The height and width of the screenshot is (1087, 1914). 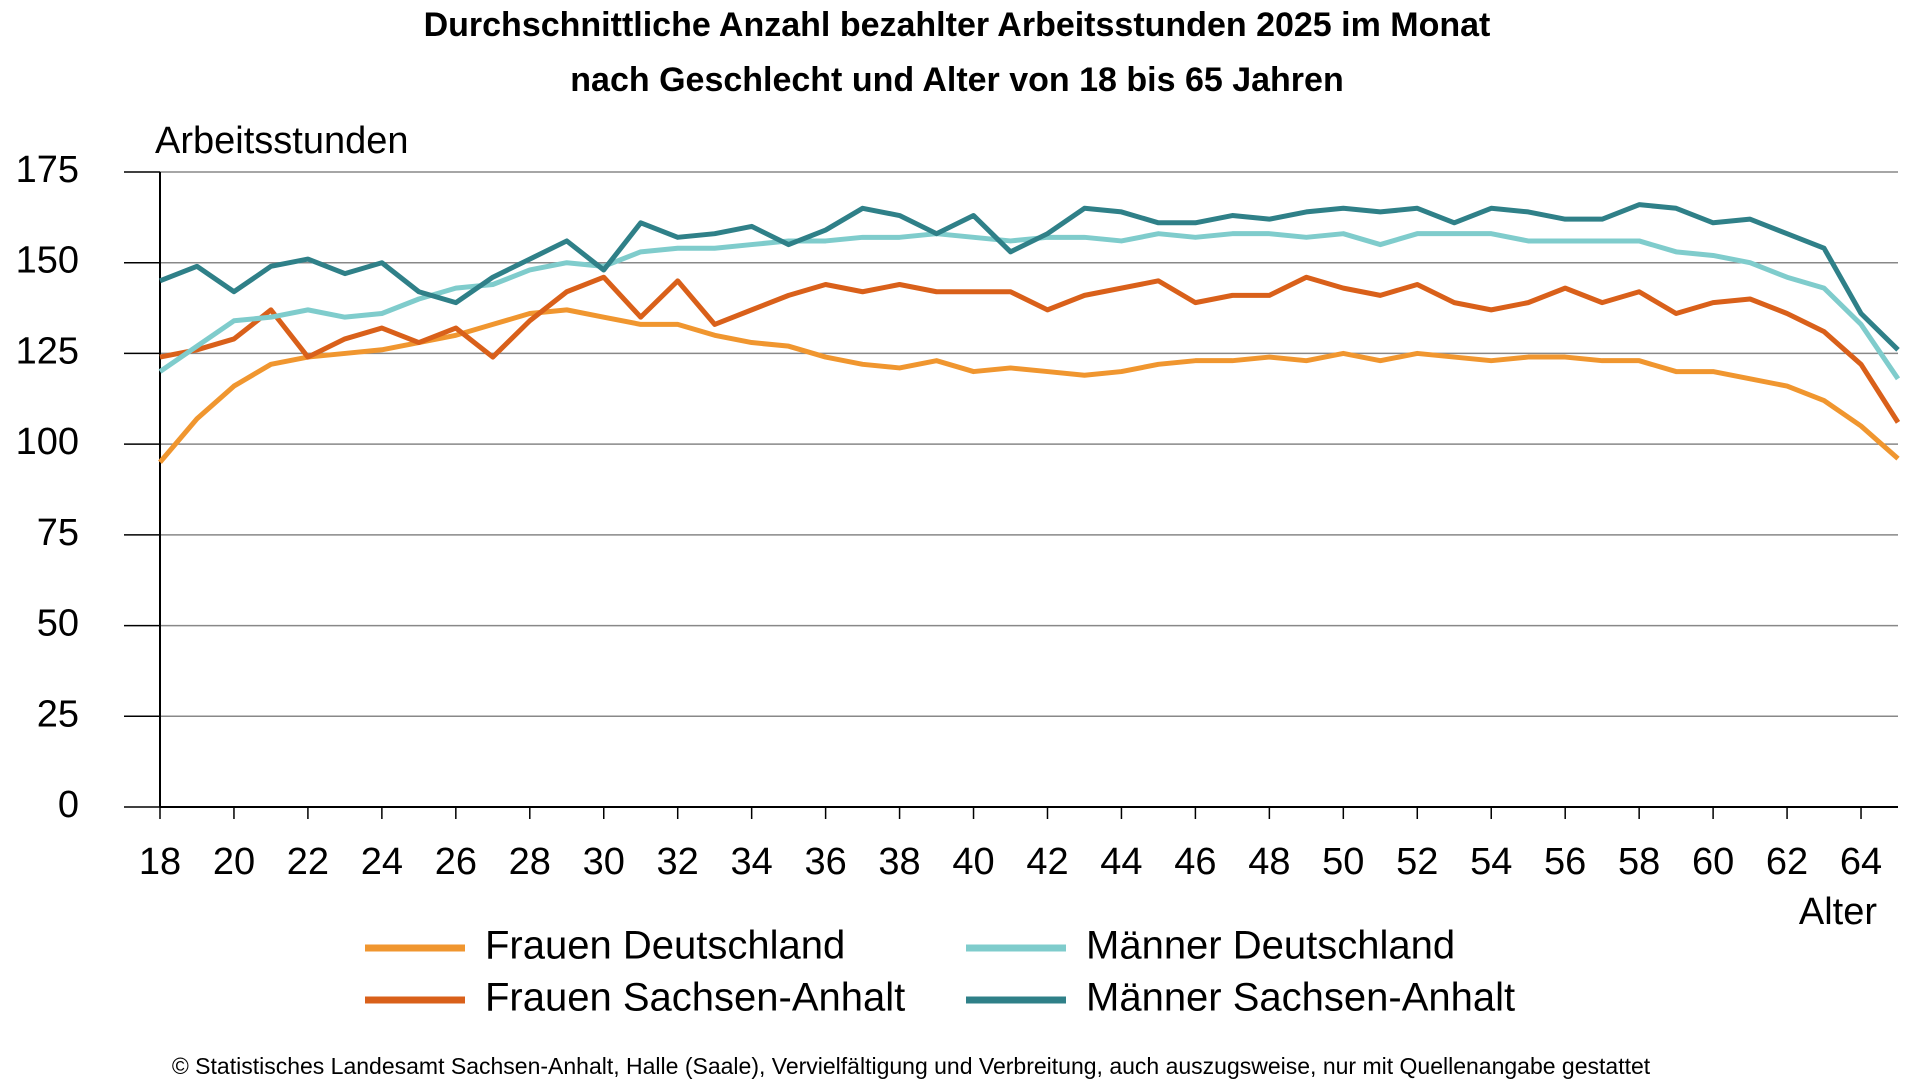 What do you see at coordinates (234, 862) in the screenshot?
I see `x-tick-label: 20` at bounding box center [234, 862].